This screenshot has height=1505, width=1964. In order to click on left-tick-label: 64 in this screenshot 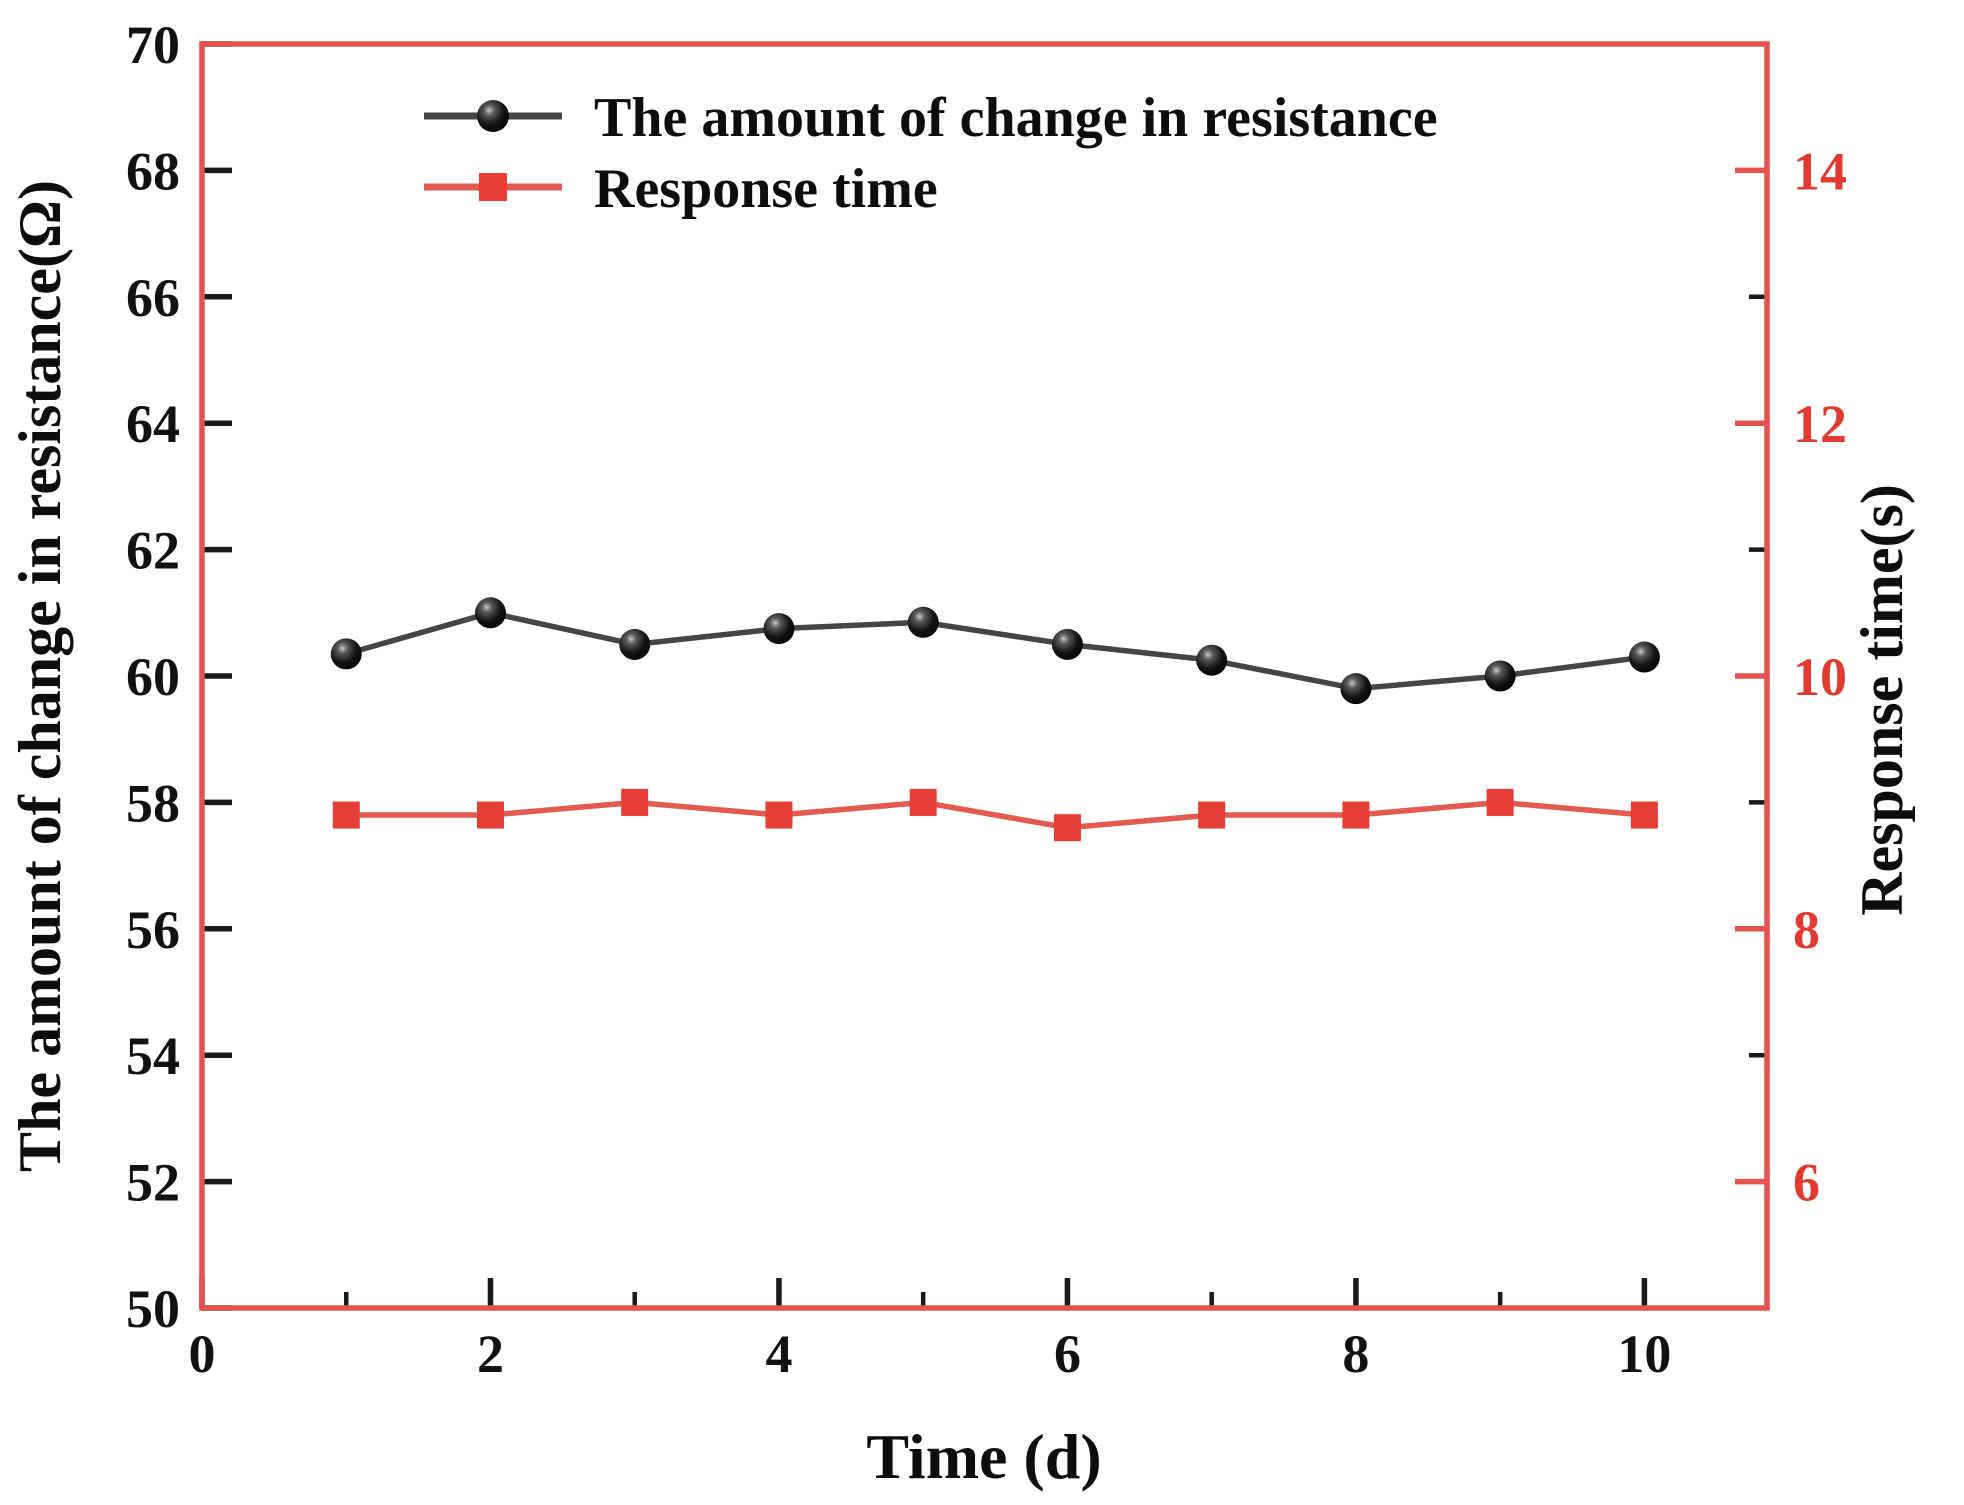, I will do `click(153, 424)`.